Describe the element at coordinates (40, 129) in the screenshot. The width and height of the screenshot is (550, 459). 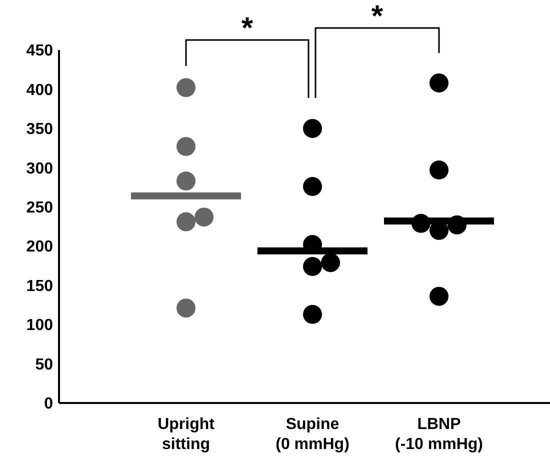
I see `y-tick-label: 350` at that location.